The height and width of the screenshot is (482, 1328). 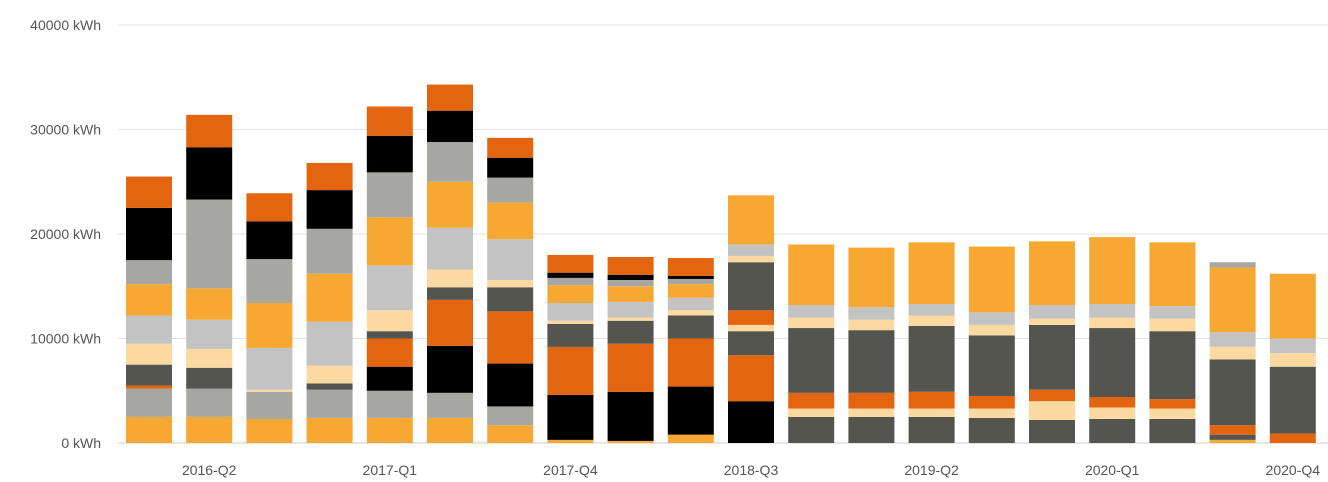 What do you see at coordinates (570, 470) in the screenshot?
I see `x-tick-label: 2017-Q4` at bounding box center [570, 470].